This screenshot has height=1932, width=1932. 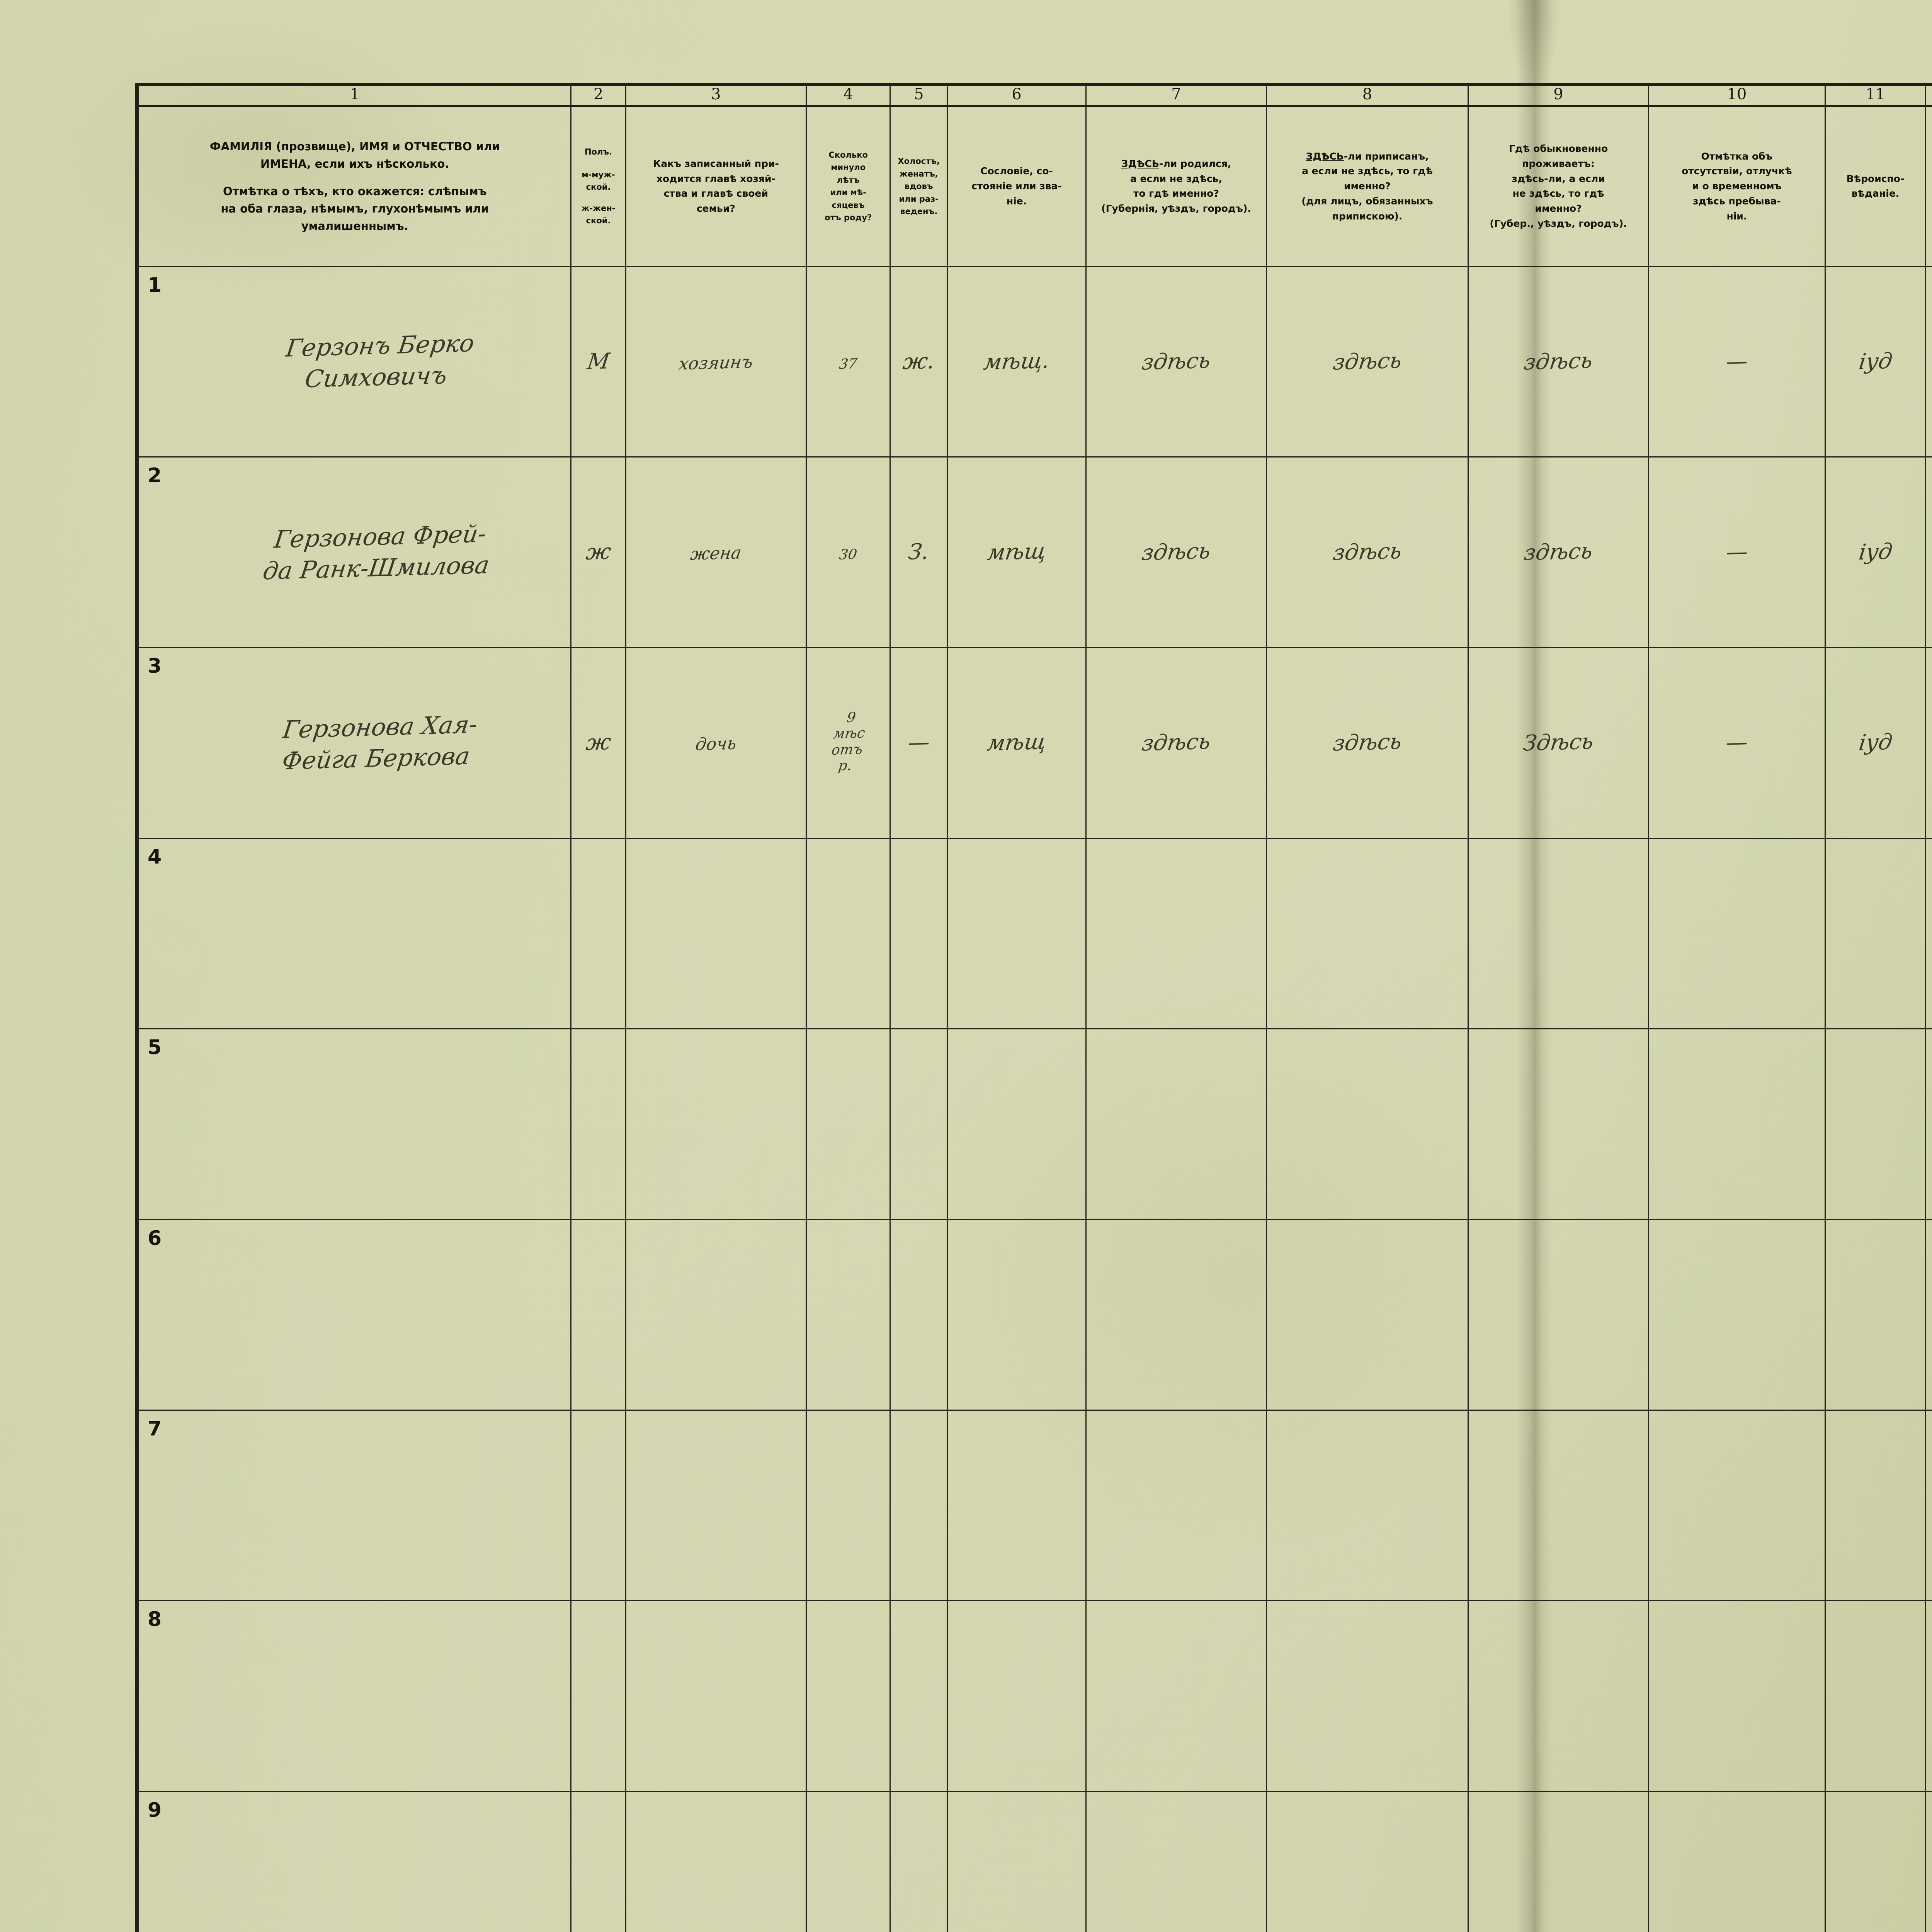 I want to click on table-row: 912, so click(x=1035, y=1862).